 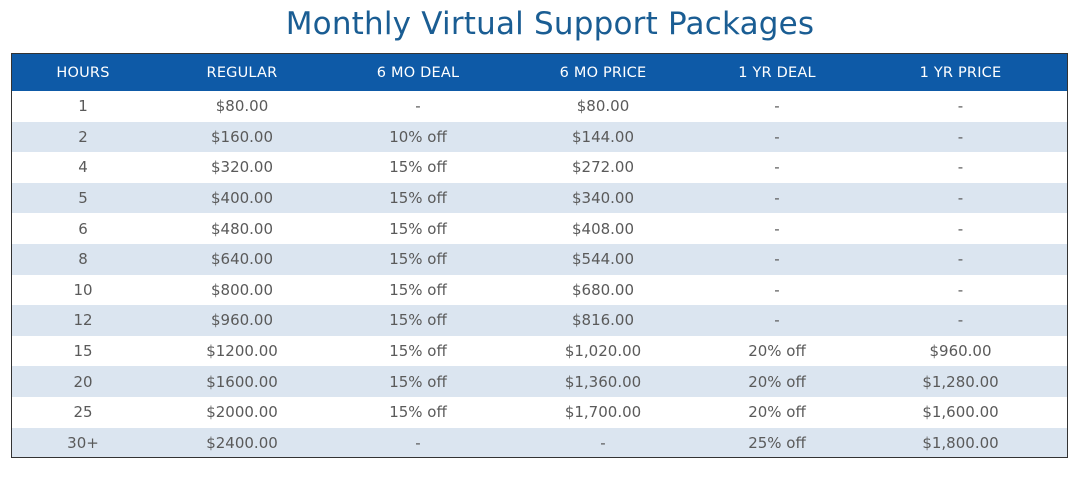 I want to click on header-1yr-deal: 1 YR DEAL, so click(x=777, y=72).